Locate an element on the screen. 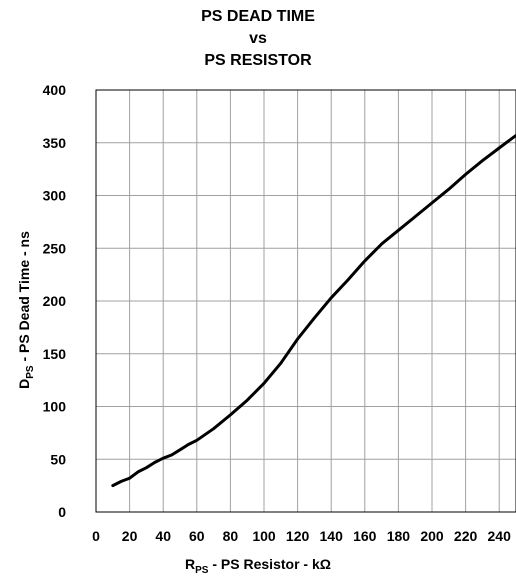 Image resolution: width=516 pixels, height=583 pixels. y-axis-label-suffix: - PS Dead Time - ns is located at coordinates (24, 298).